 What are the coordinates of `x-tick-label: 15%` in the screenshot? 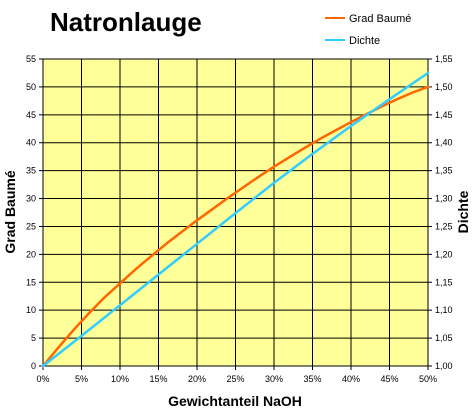 It's located at (158, 379).